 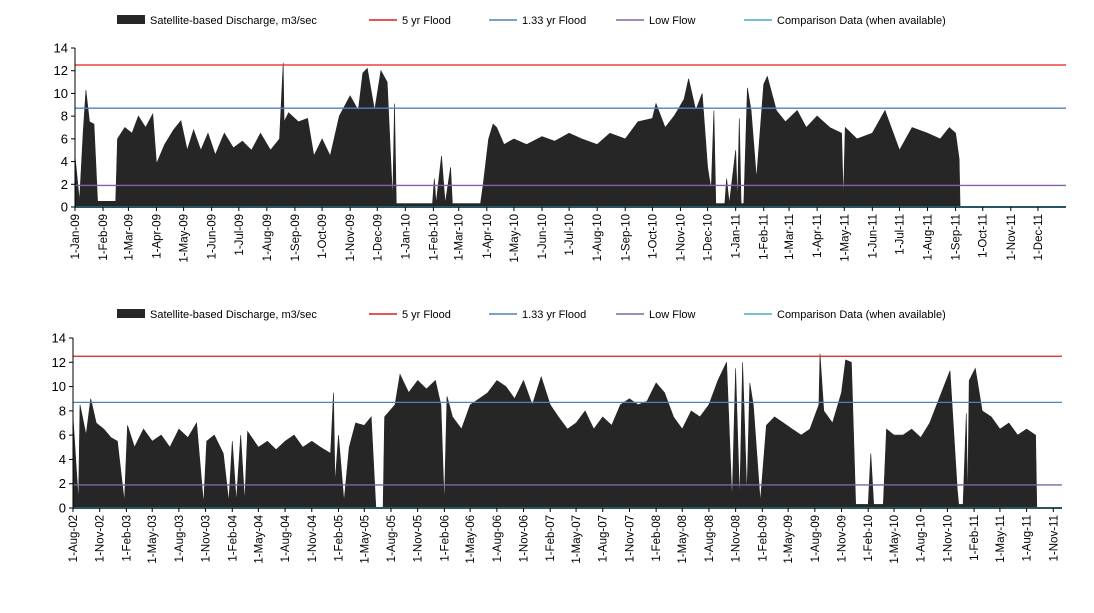 What do you see at coordinates (570, 235) in the screenshot?
I see `x-tick-label: 1-Jul-10` at bounding box center [570, 235].